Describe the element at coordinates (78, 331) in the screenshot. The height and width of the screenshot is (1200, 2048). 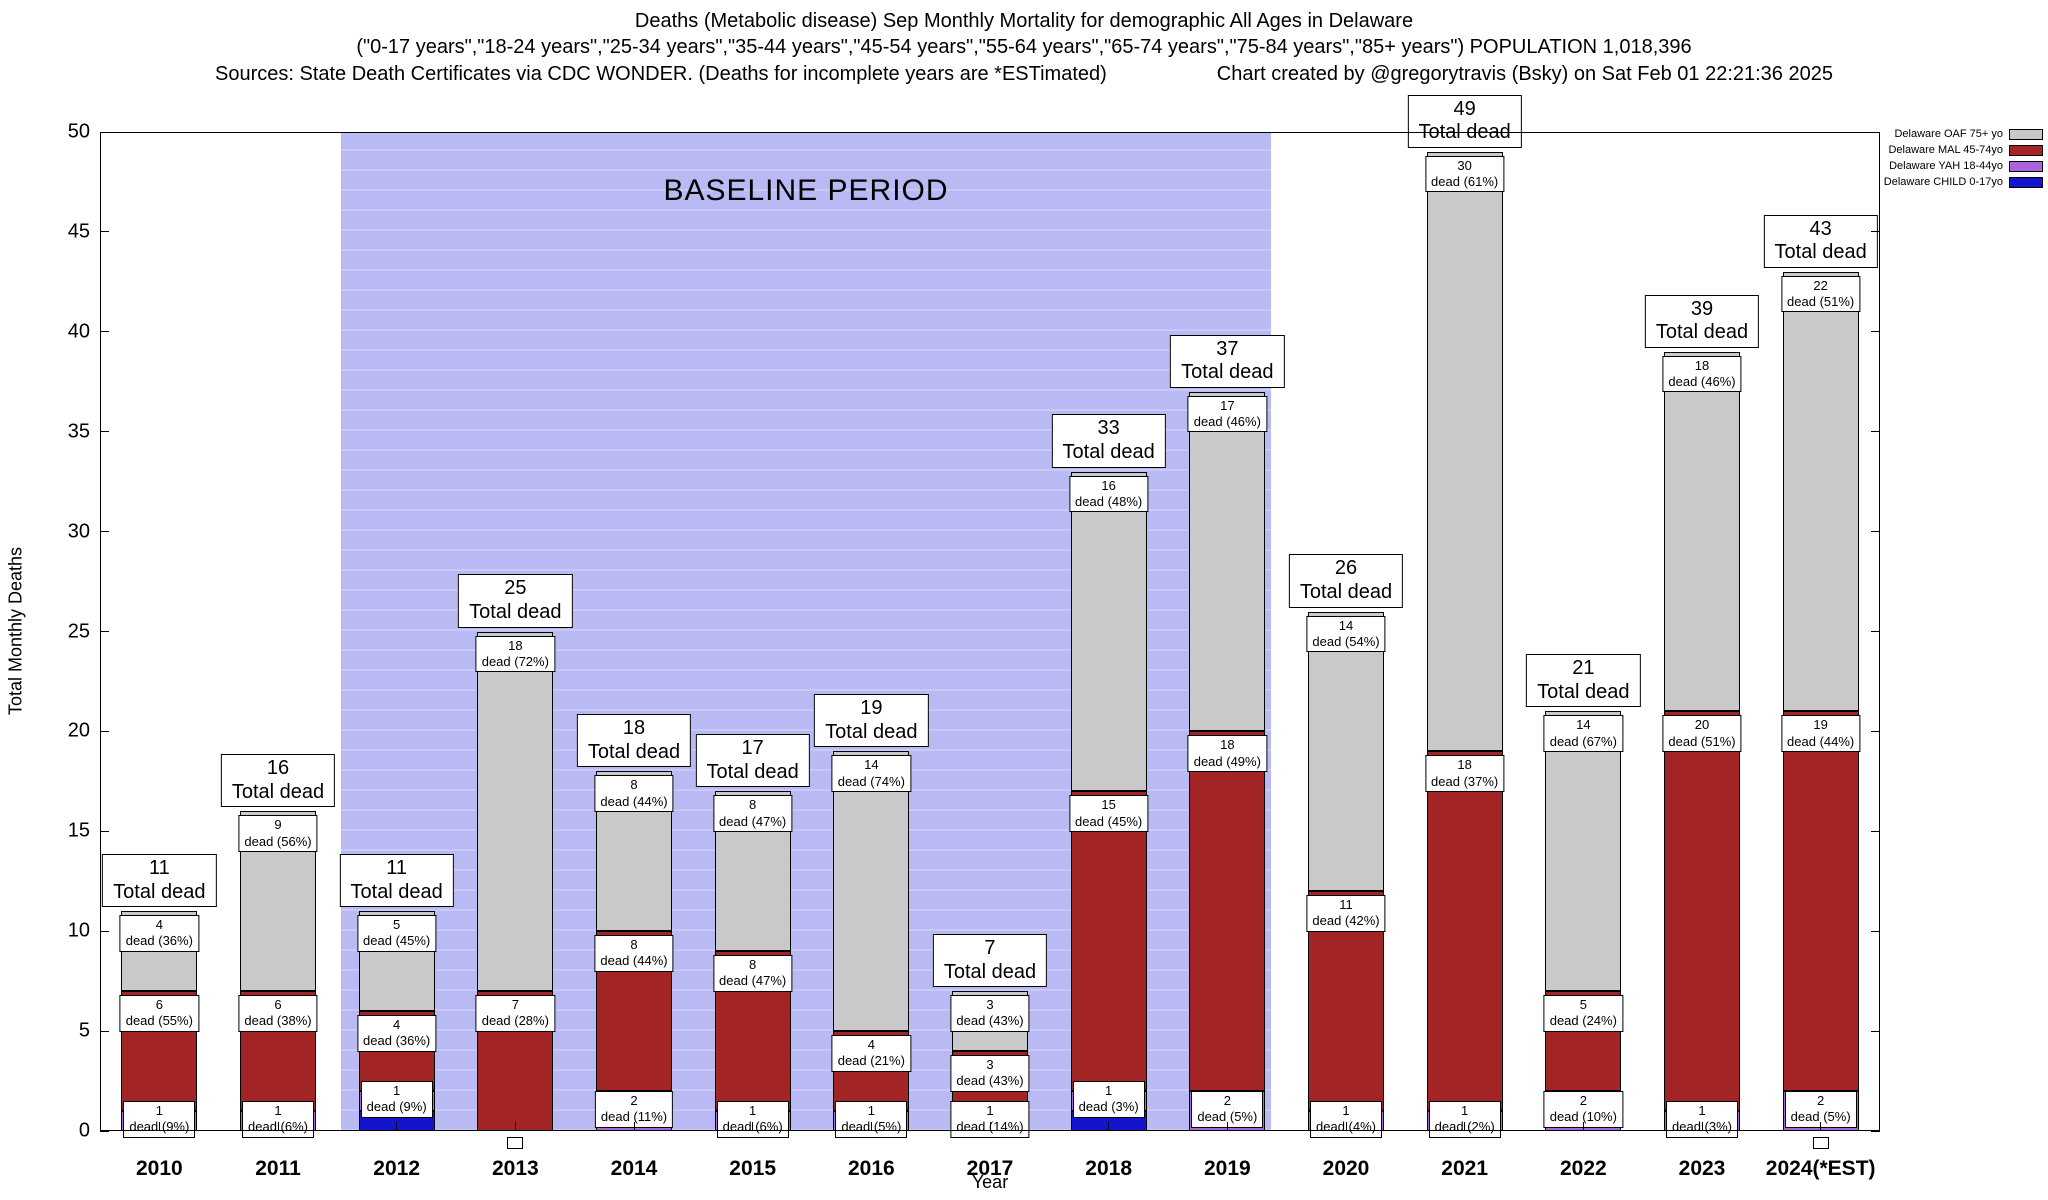
I see `y-tick-label: 40` at that location.